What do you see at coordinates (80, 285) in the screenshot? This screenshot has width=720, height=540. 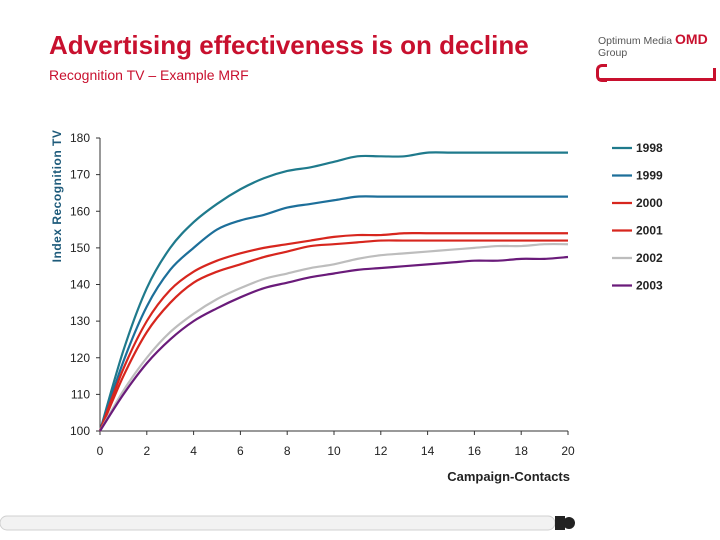 I see `y-tick-label: 140` at bounding box center [80, 285].